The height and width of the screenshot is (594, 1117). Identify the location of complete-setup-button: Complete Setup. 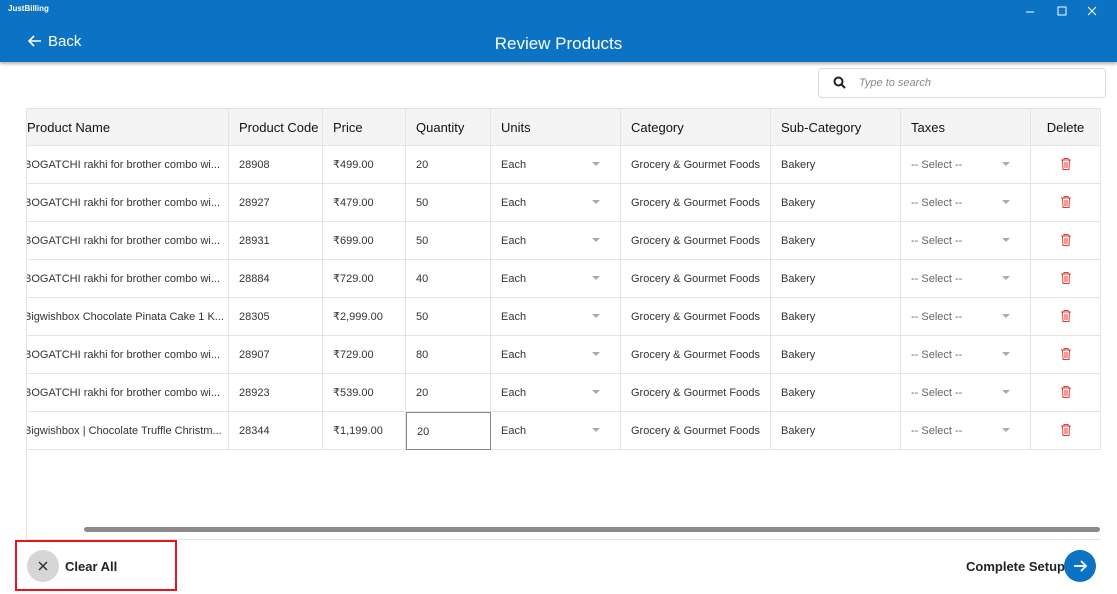
(1030, 566).